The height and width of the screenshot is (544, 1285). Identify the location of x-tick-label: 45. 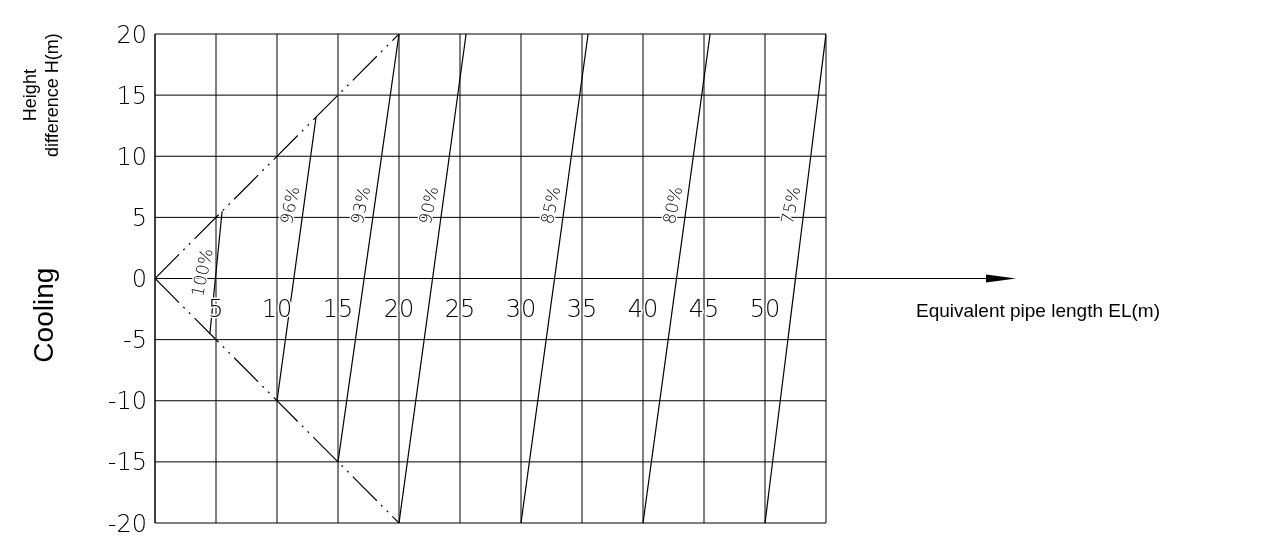
(704, 309).